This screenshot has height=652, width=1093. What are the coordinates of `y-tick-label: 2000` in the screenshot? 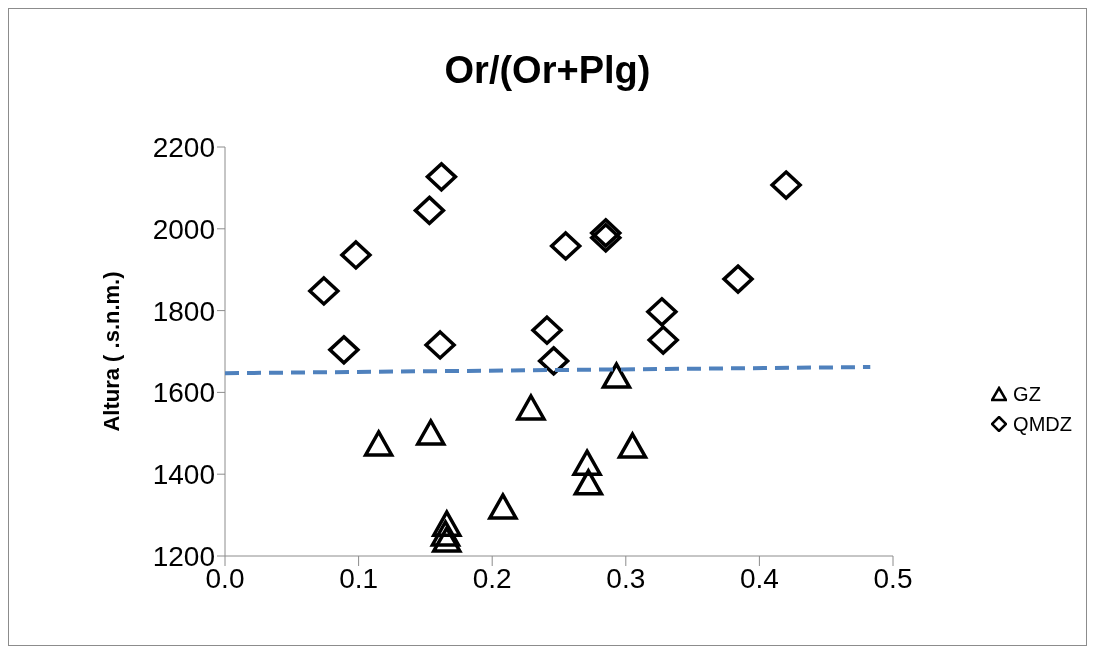 It's located at (183, 229).